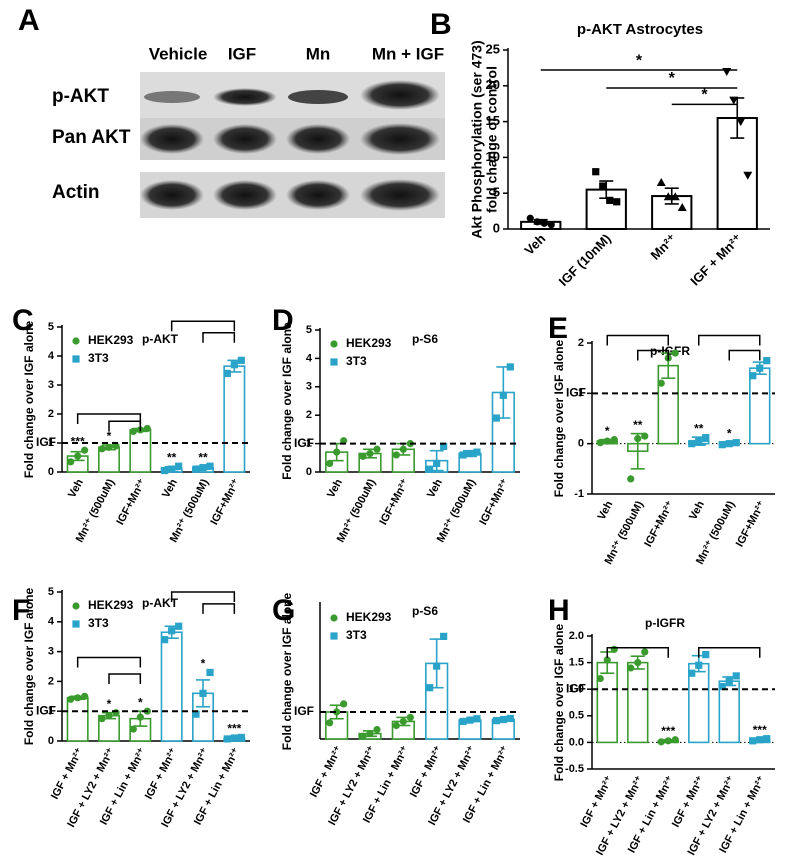  Describe the element at coordinates (581, 343) in the screenshot. I see `y-tick-label: 2` at that location.